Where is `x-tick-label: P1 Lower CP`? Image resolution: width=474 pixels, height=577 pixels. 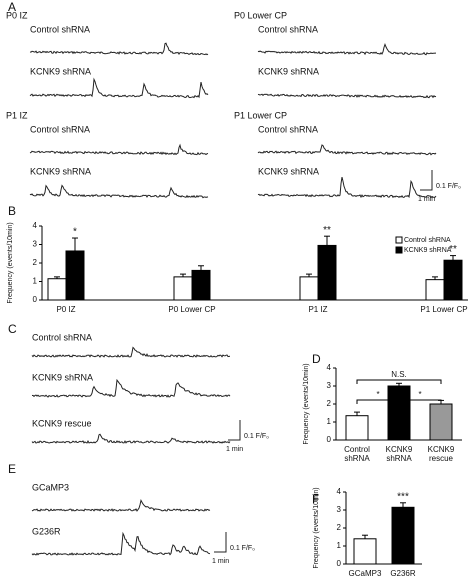
x-tick-label: P1 Lower CP is located at coordinates (444, 309).